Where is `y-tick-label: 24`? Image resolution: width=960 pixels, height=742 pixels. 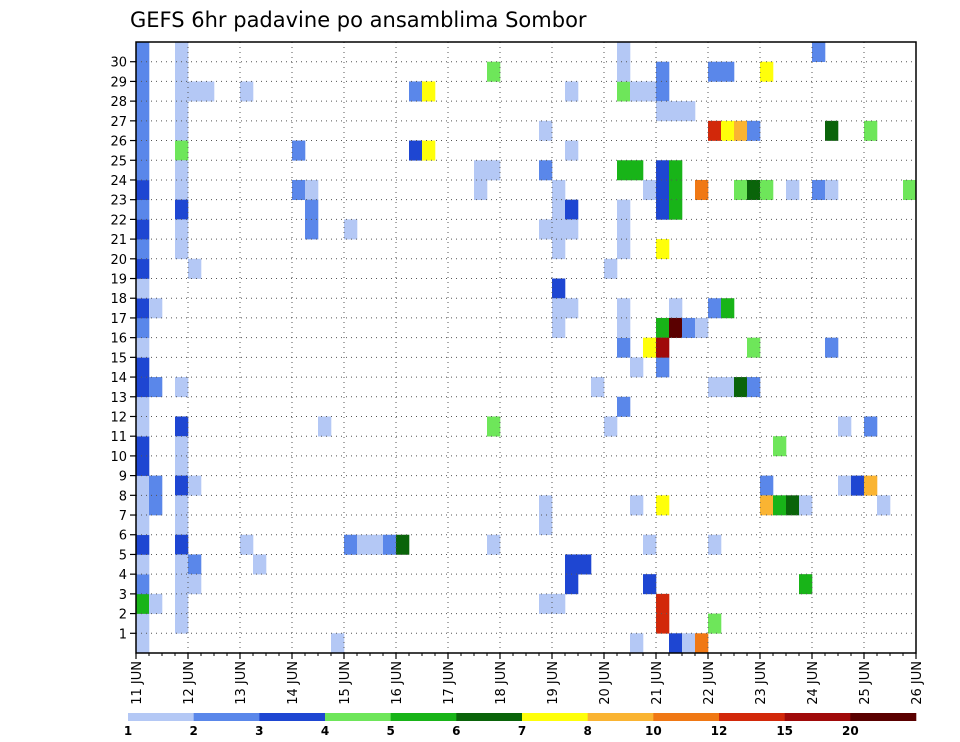 y-tick-label: 24 is located at coordinates (118, 181).